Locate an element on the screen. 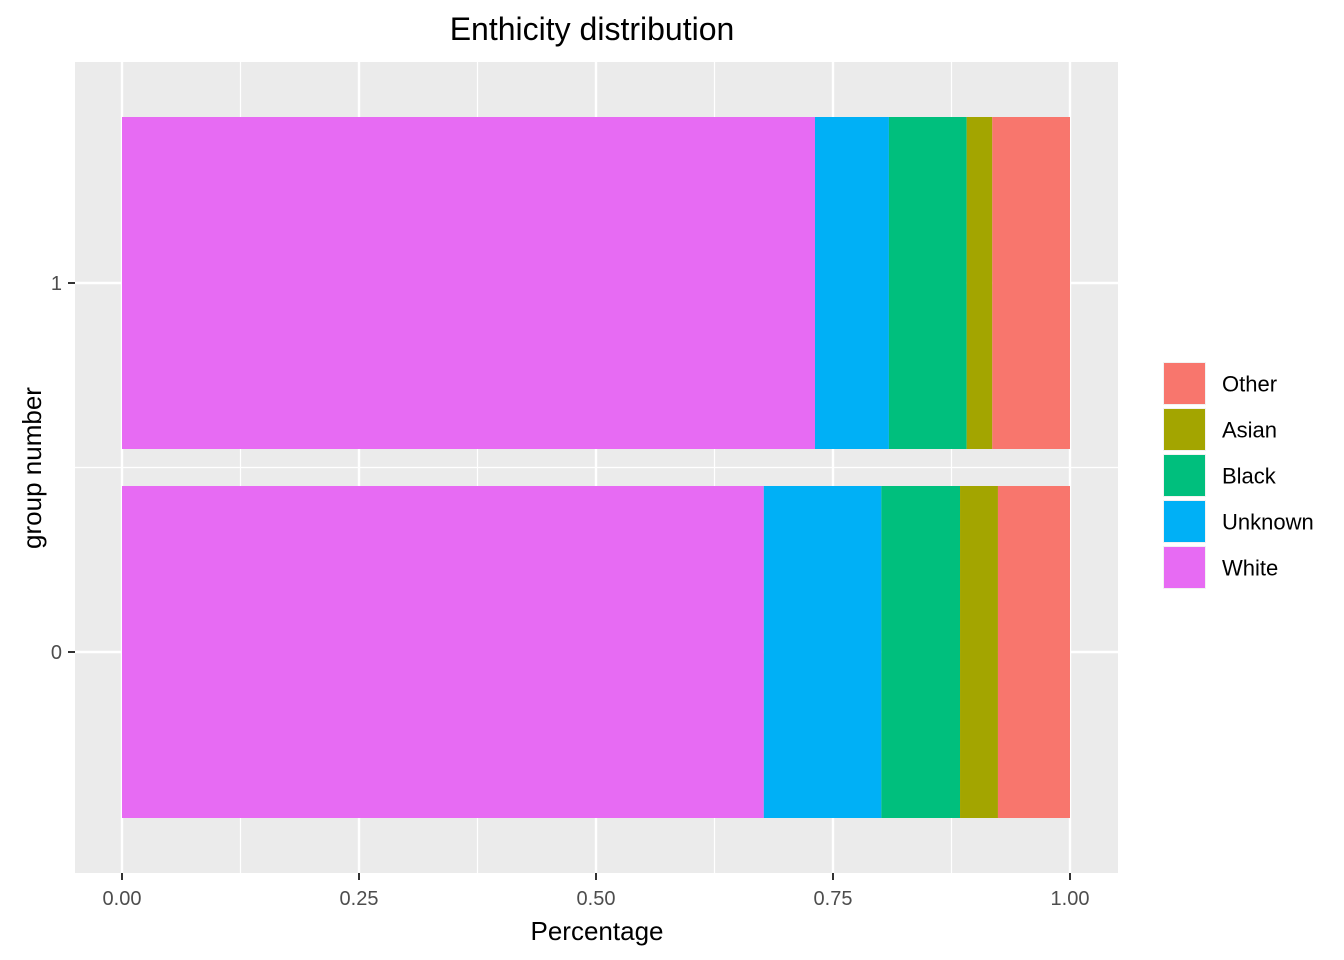 The width and height of the screenshot is (1344, 960). x-tick-label: 0.50 is located at coordinates (596, 899).